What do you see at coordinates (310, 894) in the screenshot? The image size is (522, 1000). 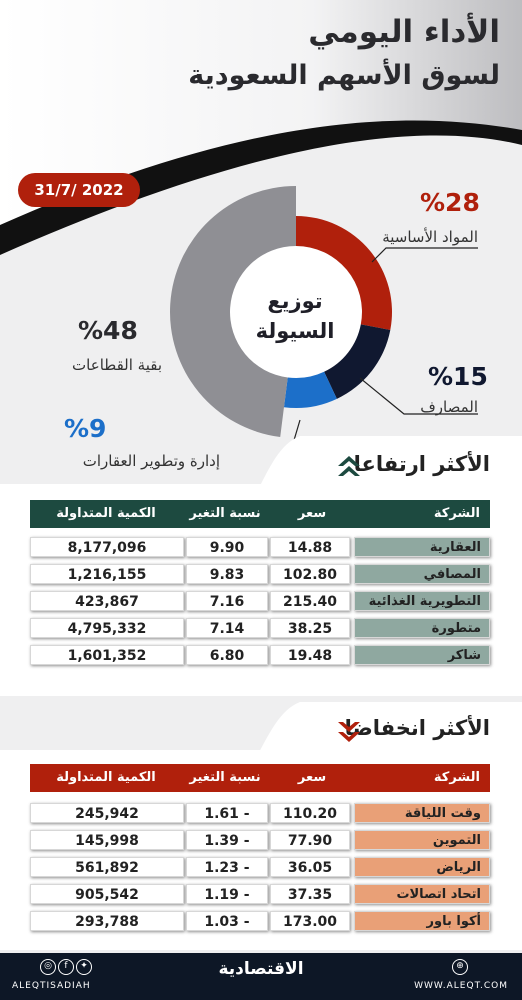 I see `losers-row-4-close: 37.35` at bounding box center [310, 894].